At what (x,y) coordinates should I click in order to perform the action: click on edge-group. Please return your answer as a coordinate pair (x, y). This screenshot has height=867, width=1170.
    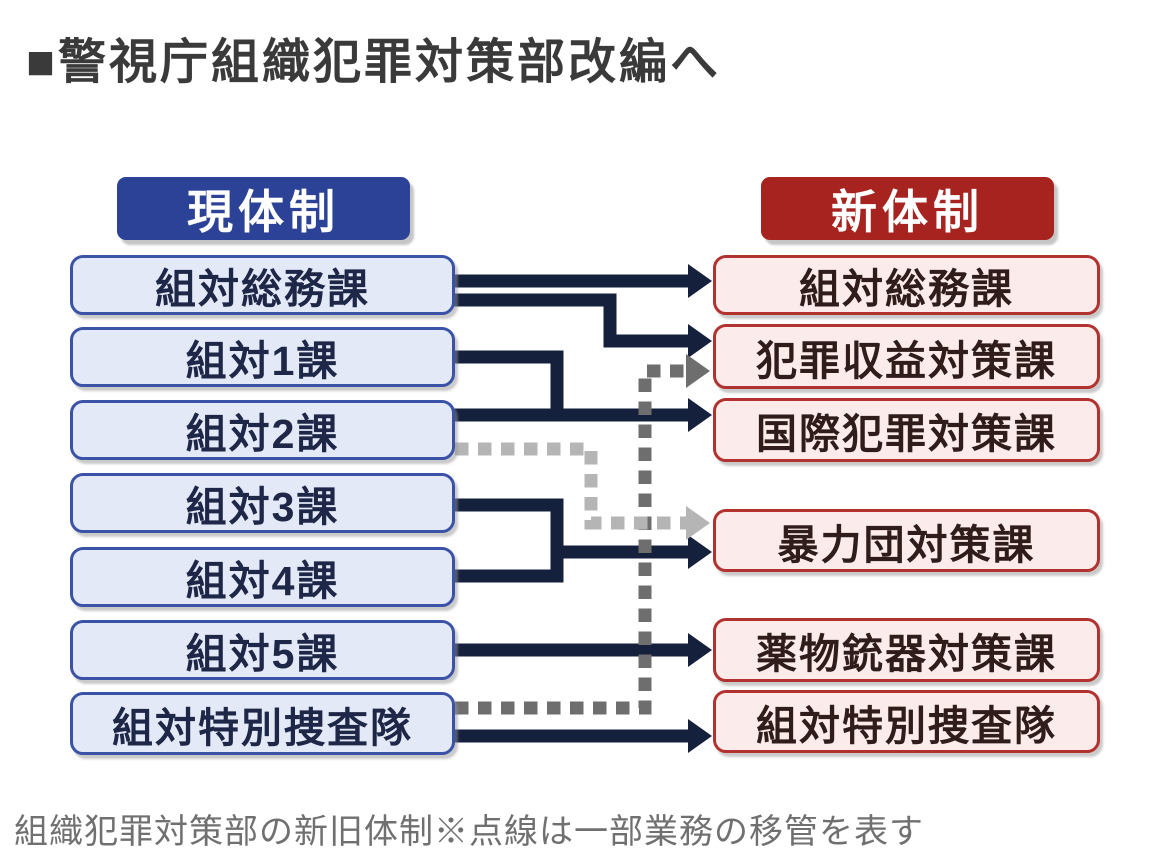
    Looking at the image, I should click on (581, 508).